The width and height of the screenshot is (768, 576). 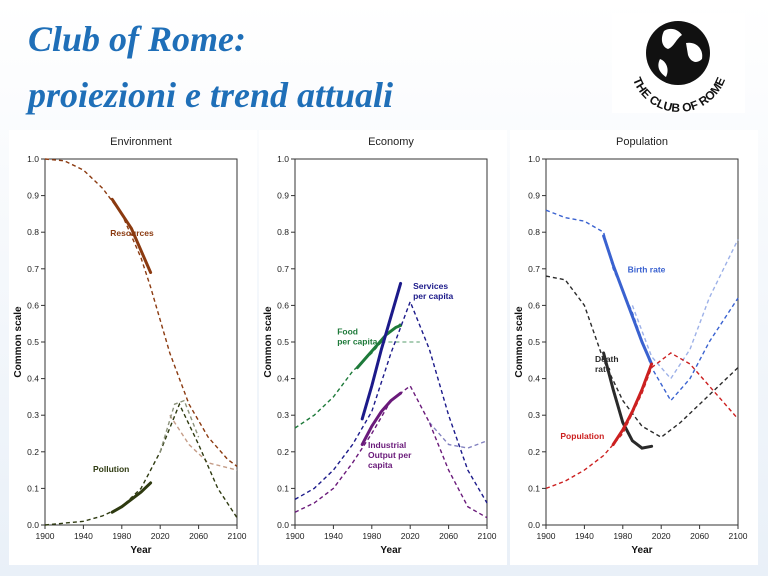 I want to click on population-projection-line, so click(x=642, y=421).